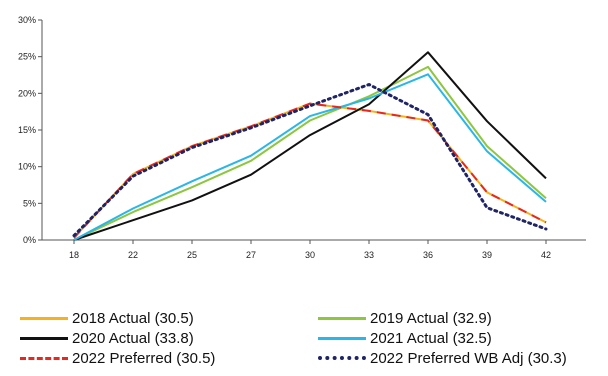  Describe the element at coordinates (546, 255) in the screenshot. I see `x-tick-label: 42` at that location.